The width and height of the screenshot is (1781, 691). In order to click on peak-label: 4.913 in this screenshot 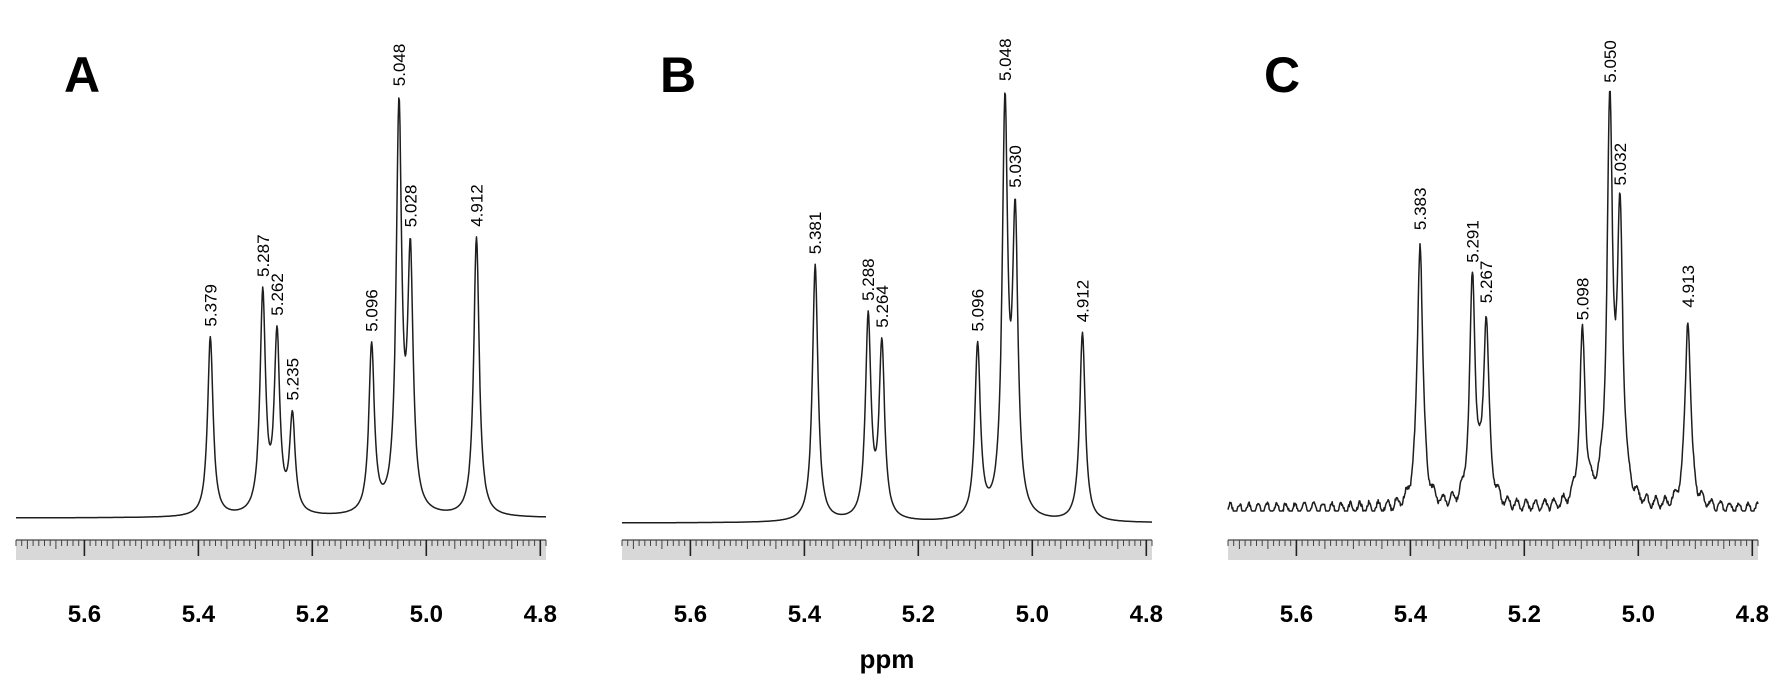, I will do `click(1688, 286)`.